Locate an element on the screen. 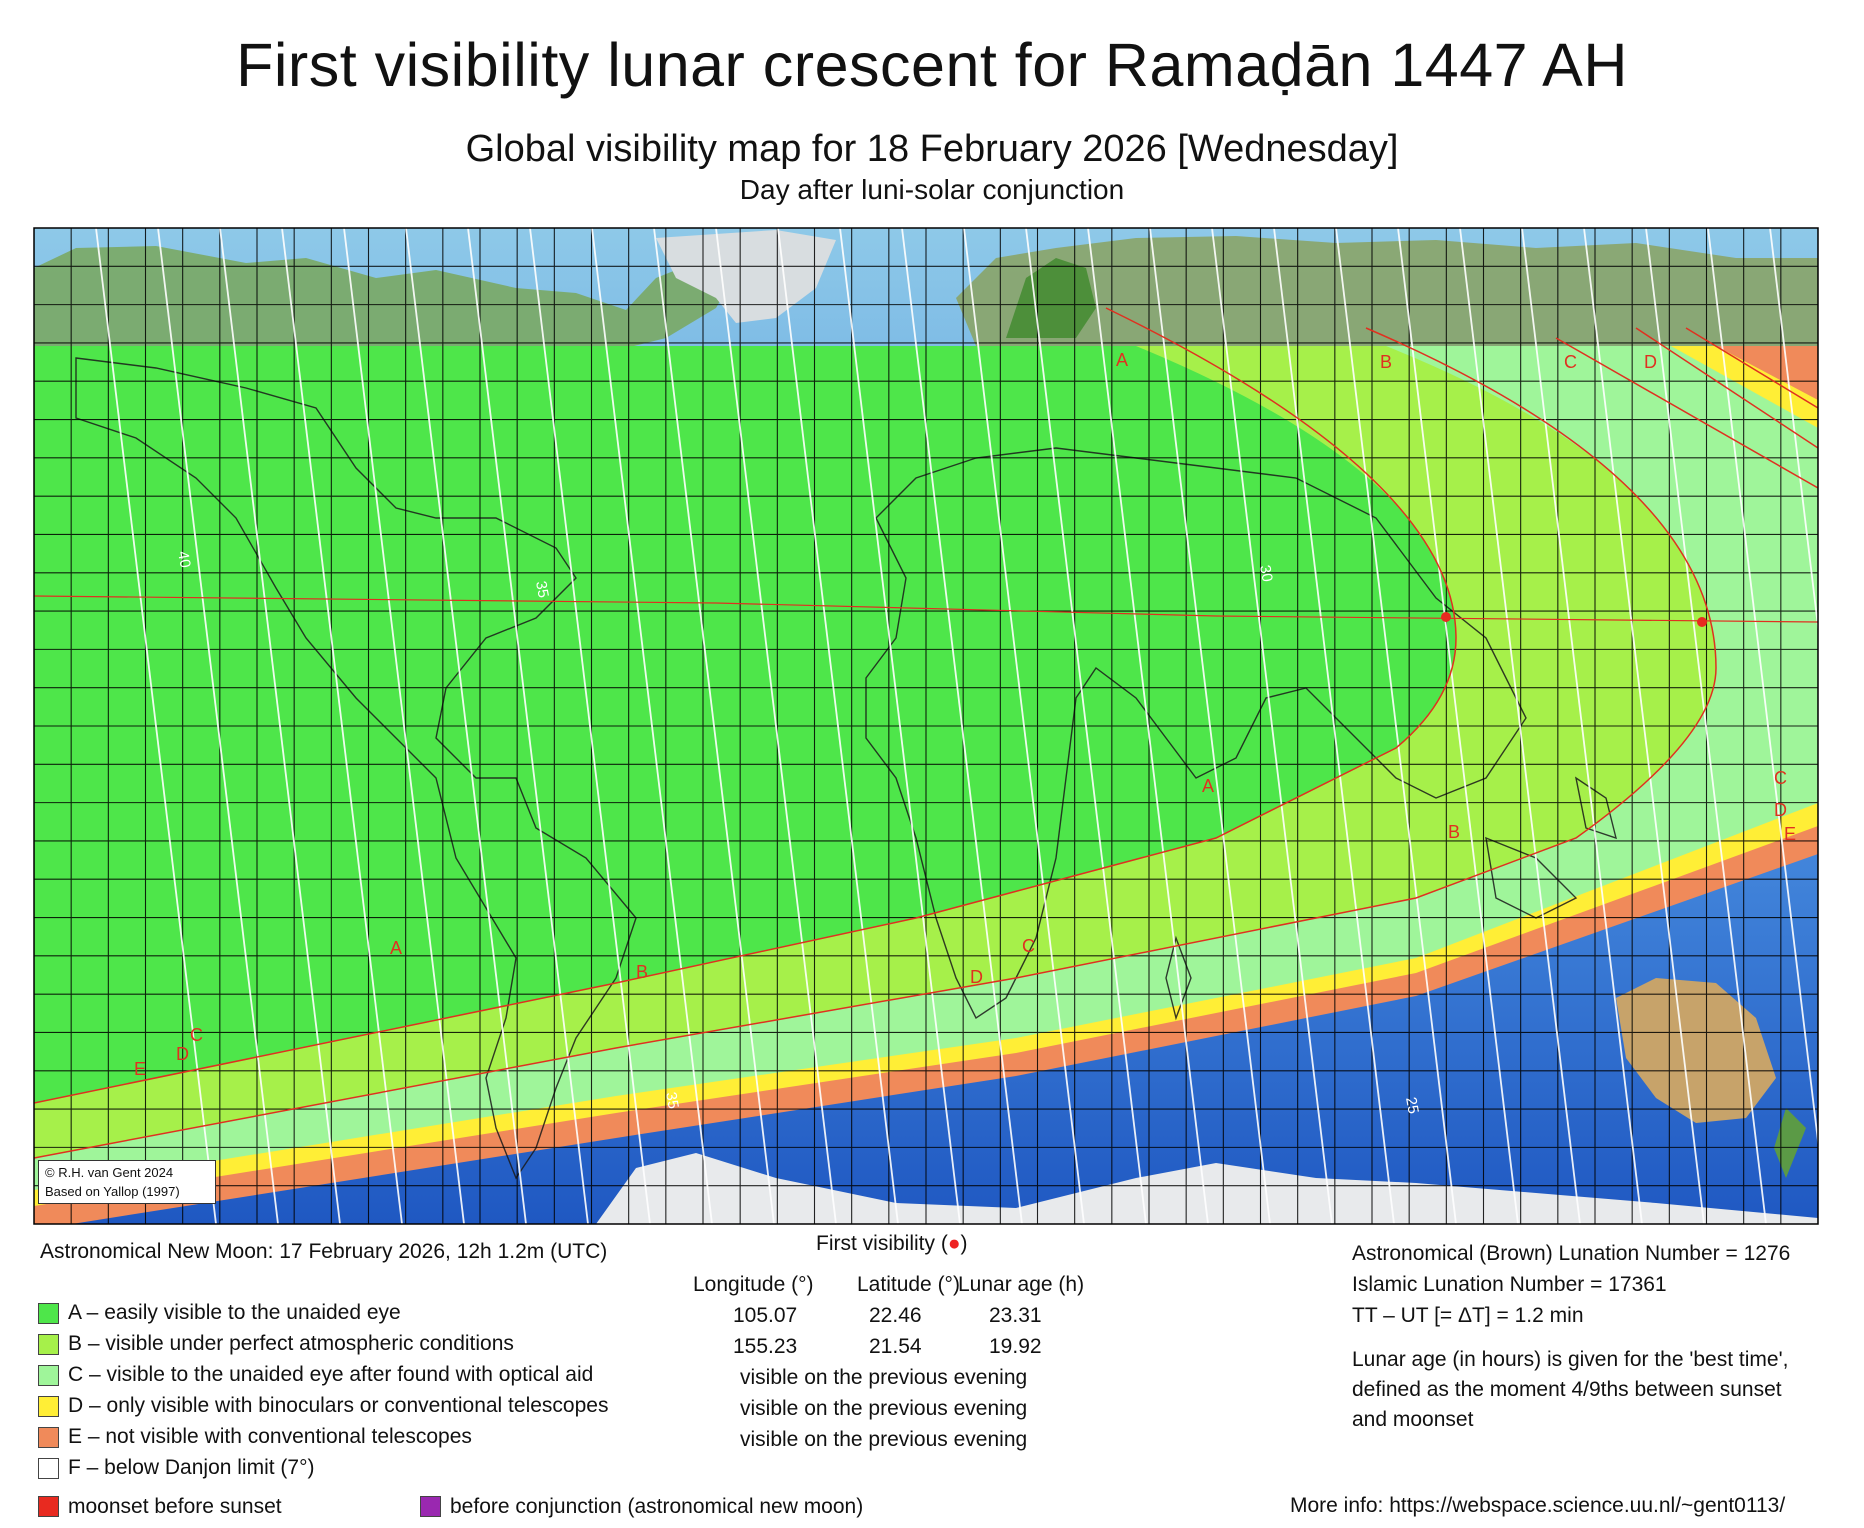 The width and height of the screenshot is (1864, 1528). map-subtitle-conjunction: Day after luni-solar conjunction is located at coordinates (932, 189).